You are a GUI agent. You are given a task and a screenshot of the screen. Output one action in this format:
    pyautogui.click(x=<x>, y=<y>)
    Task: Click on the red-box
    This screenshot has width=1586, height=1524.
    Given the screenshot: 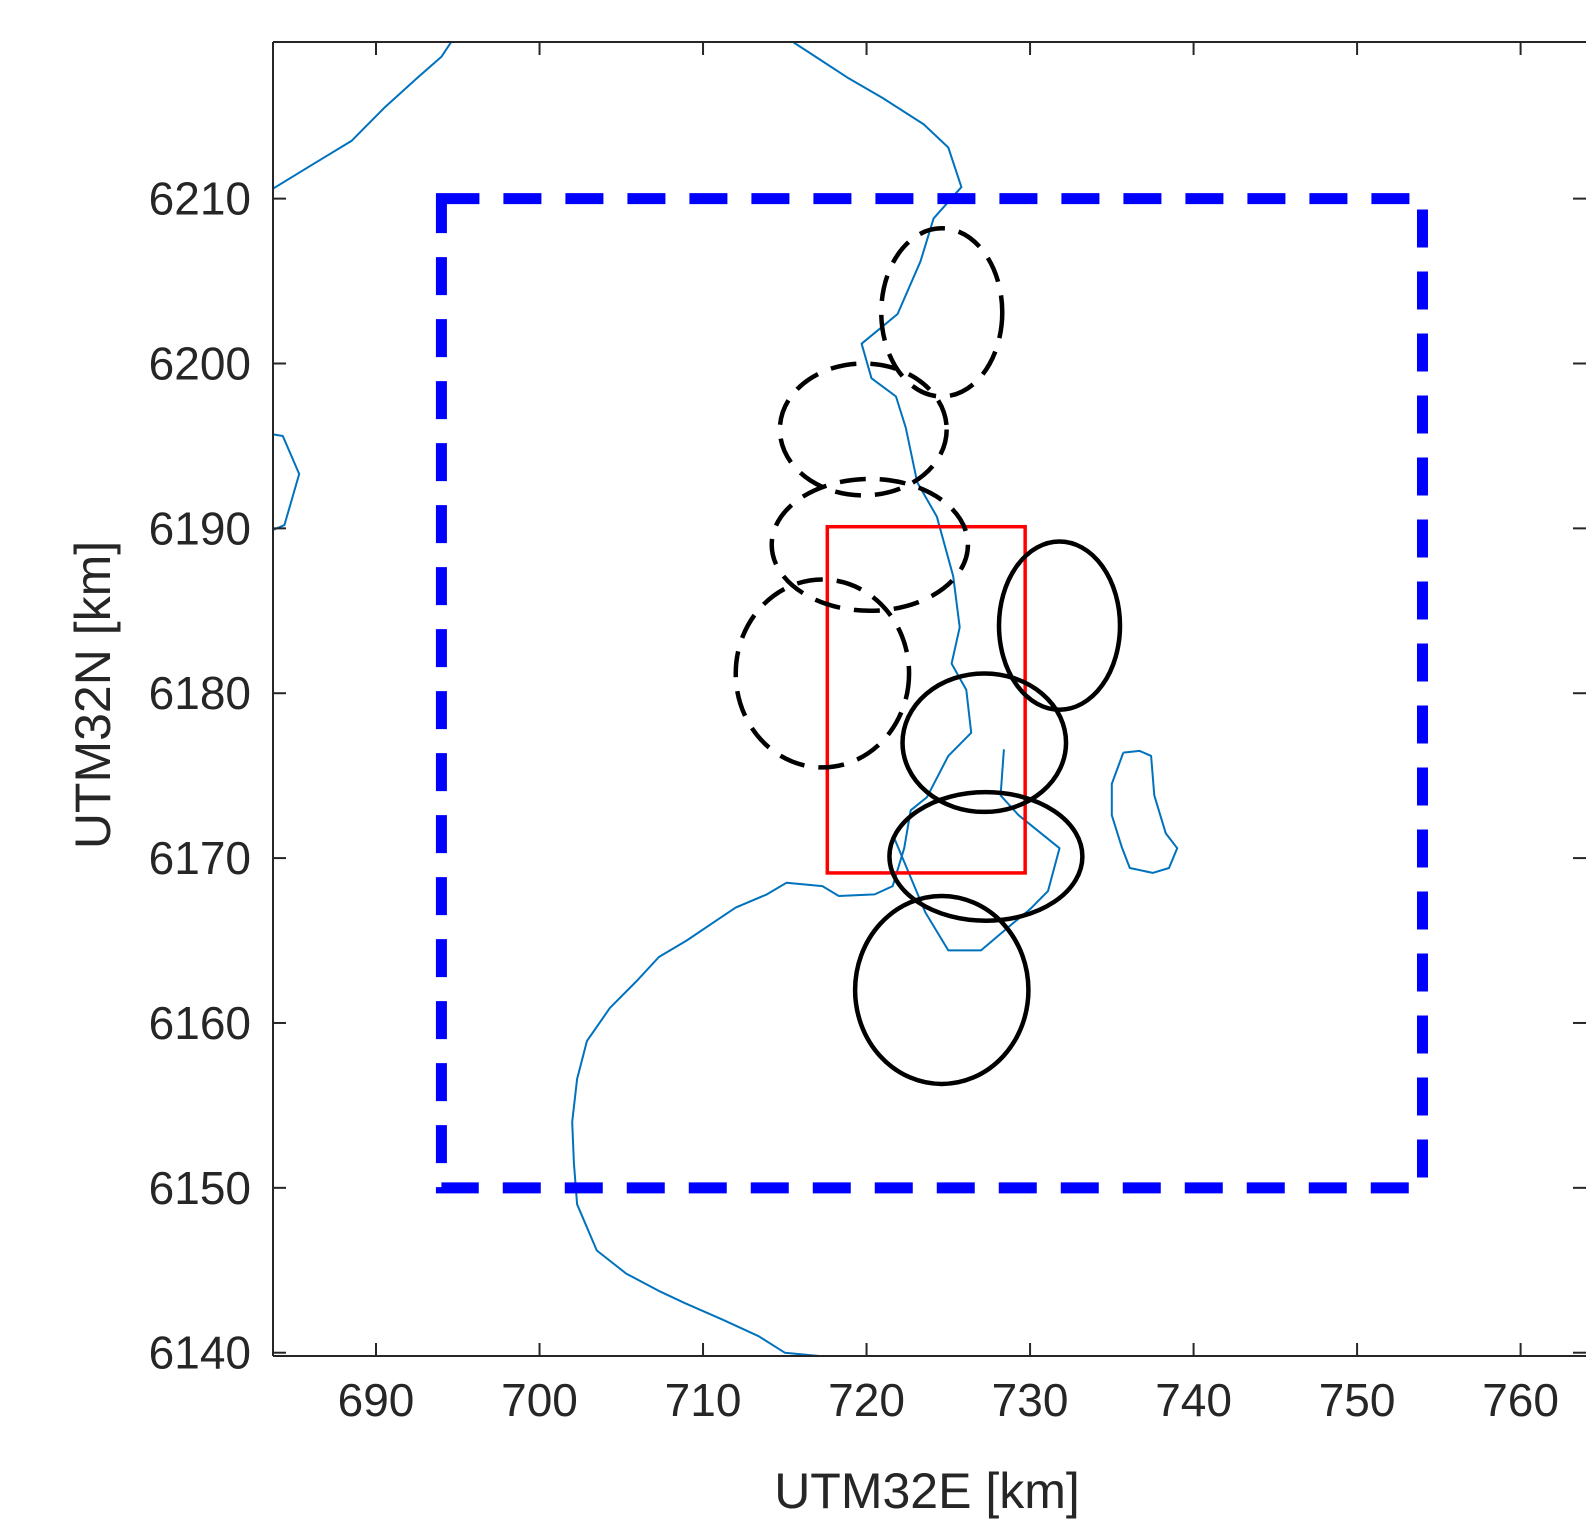 What is the action you would take?
    pyautogui.click(x=926, y=699)
    